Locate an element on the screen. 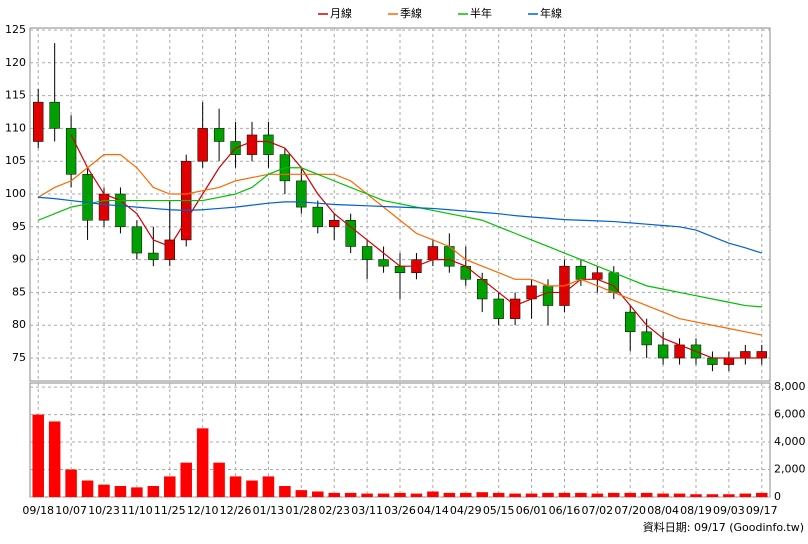 The image size is (808, 544). x-tick-label: 08/04 is located at coordinates (663, 510).